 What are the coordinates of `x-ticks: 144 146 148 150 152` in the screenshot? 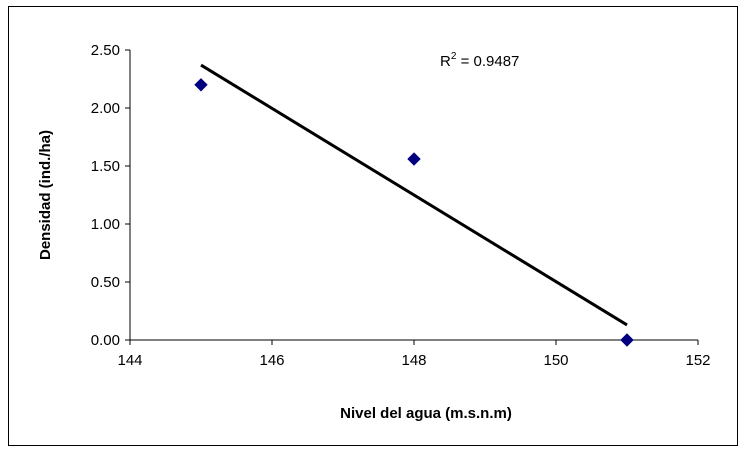 It's located at (414, 354).